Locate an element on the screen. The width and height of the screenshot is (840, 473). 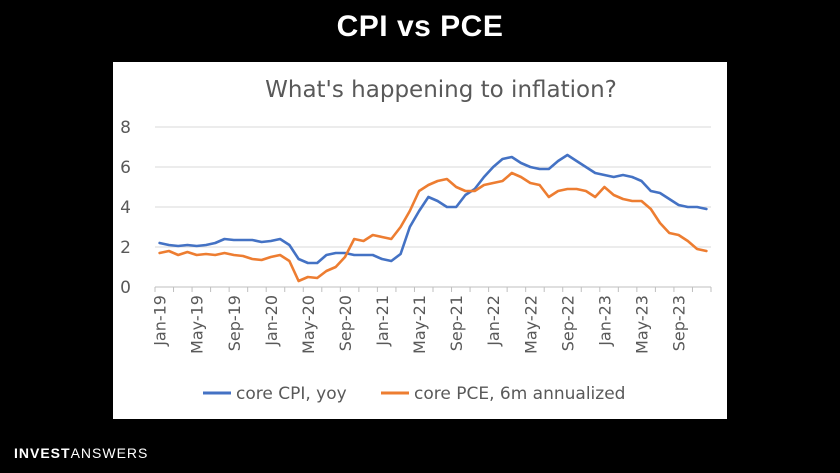
x-tick-label: Sep-23 is located at coordinates (679, 323).